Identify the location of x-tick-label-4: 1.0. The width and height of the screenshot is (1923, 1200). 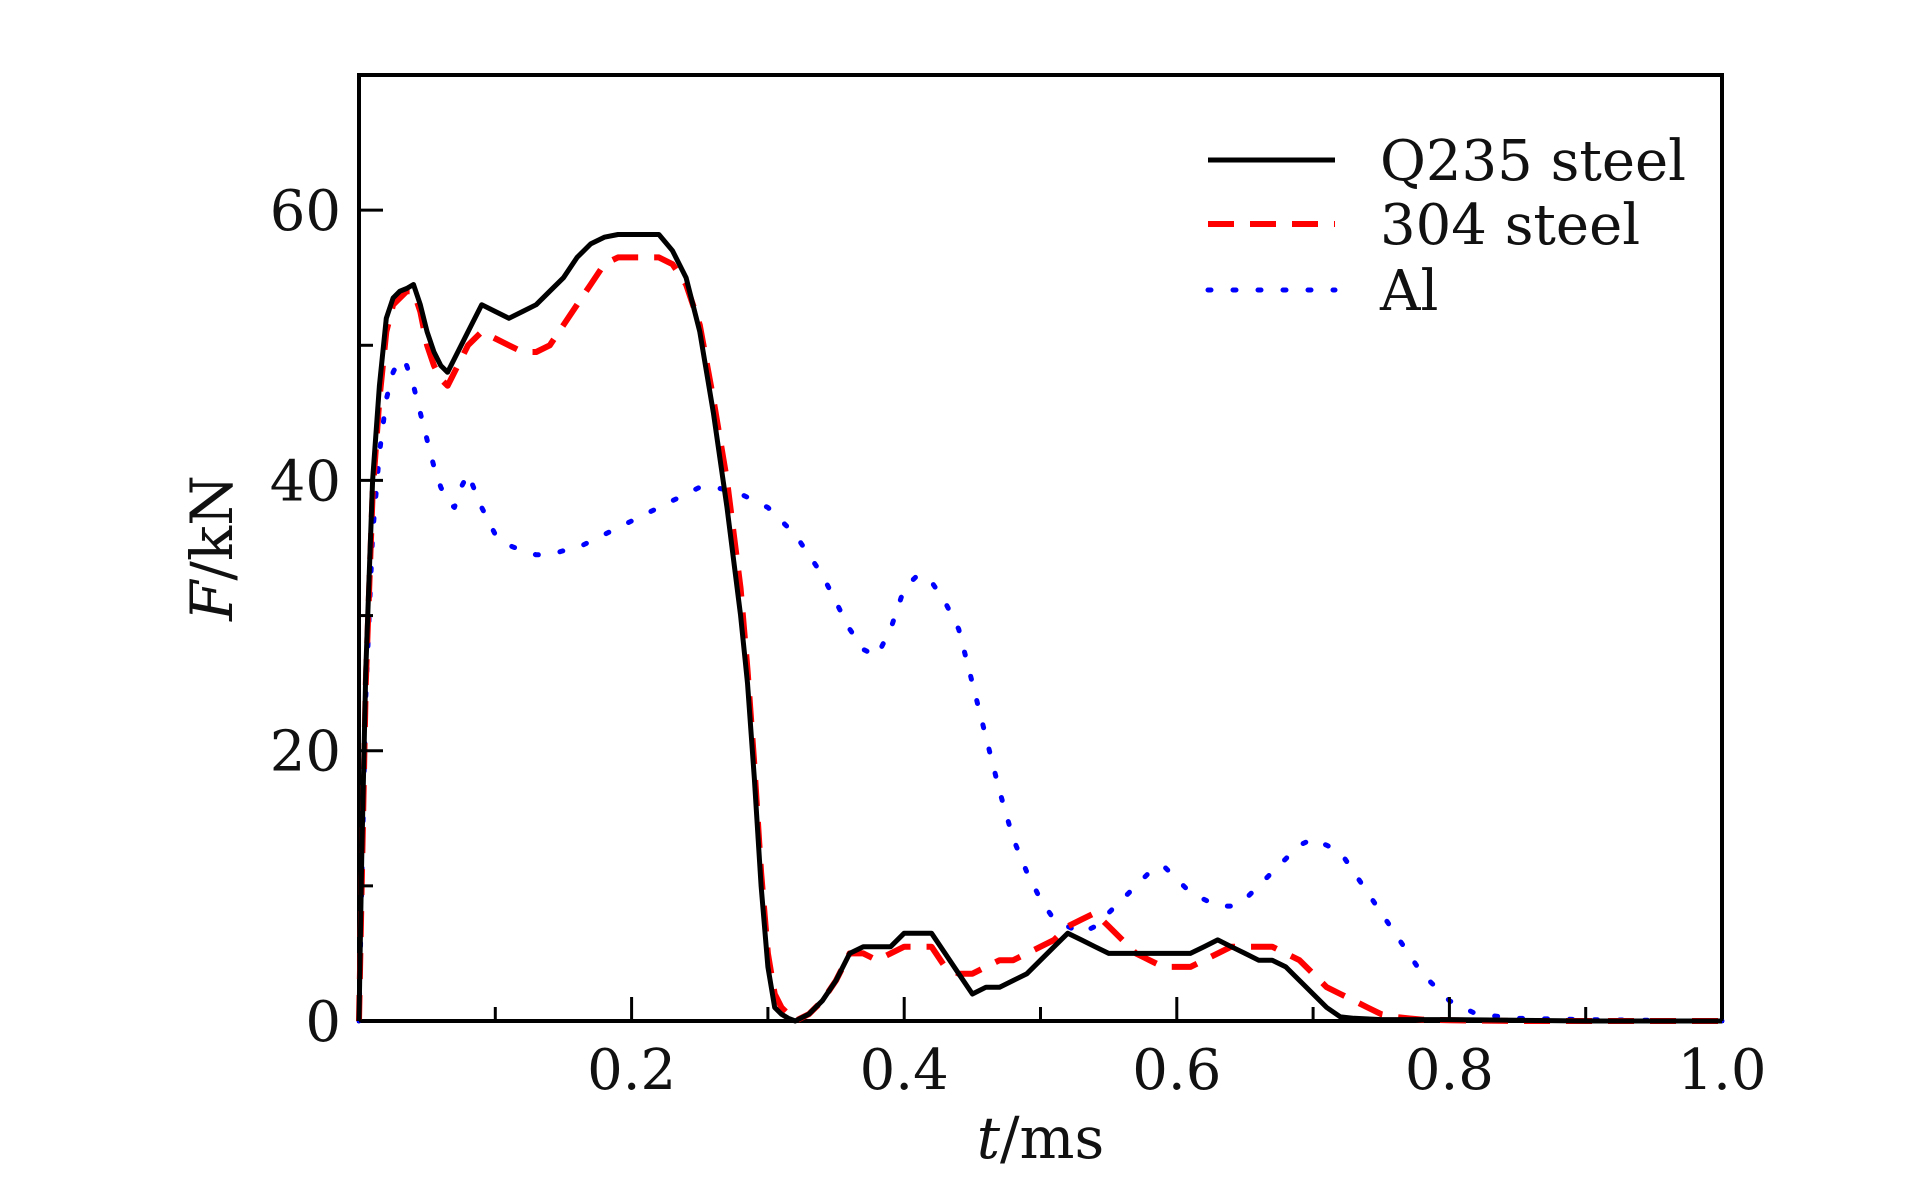
(1721, 1070).